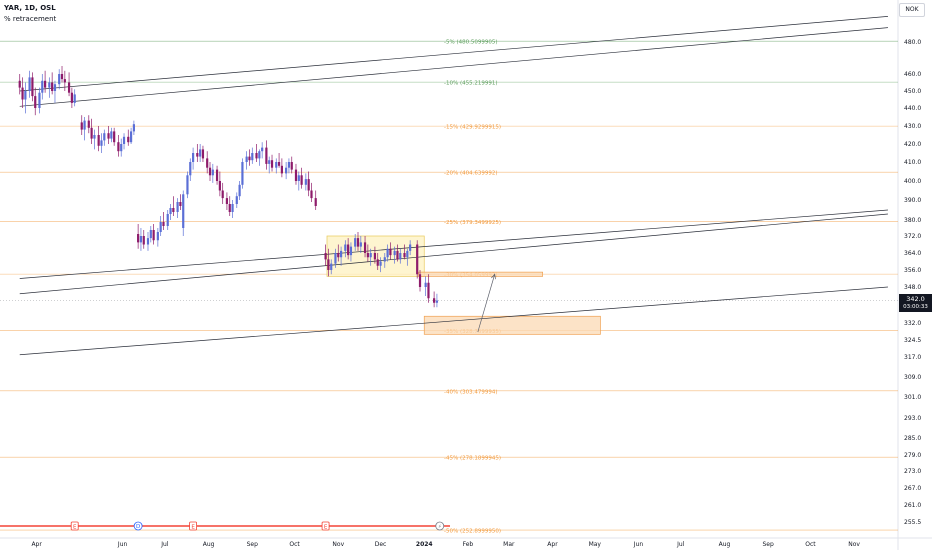 The width and height of the screenshot is (932, 550). Describe the element at coordinates (471, 84) in the screenshot. I see `fib-level-label: -10% (455.219991)` at that location.